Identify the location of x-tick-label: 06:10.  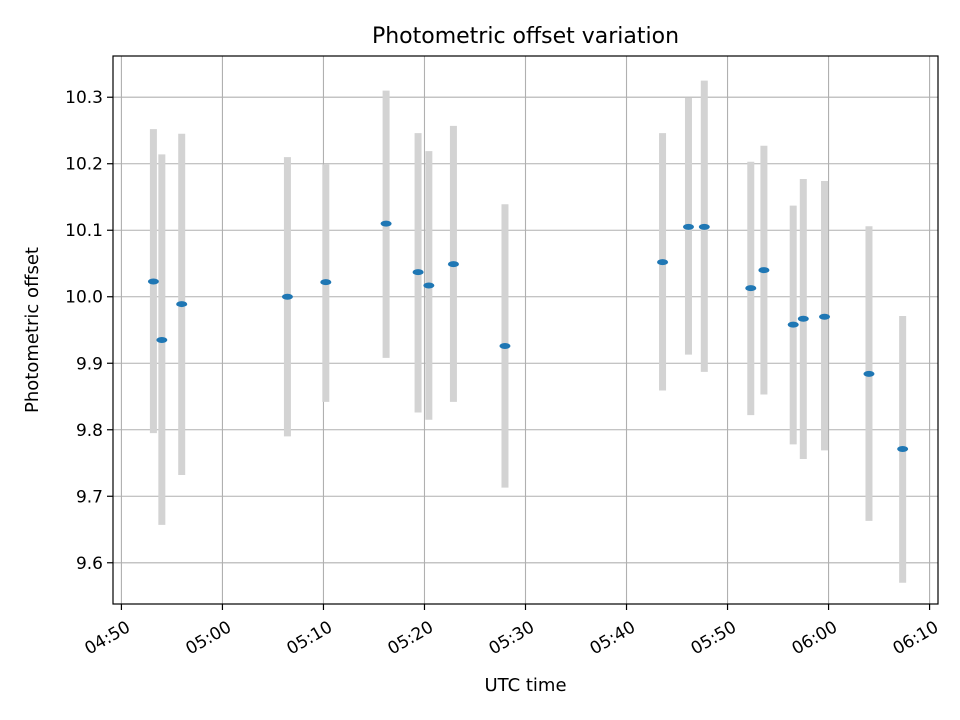
(916, 638).